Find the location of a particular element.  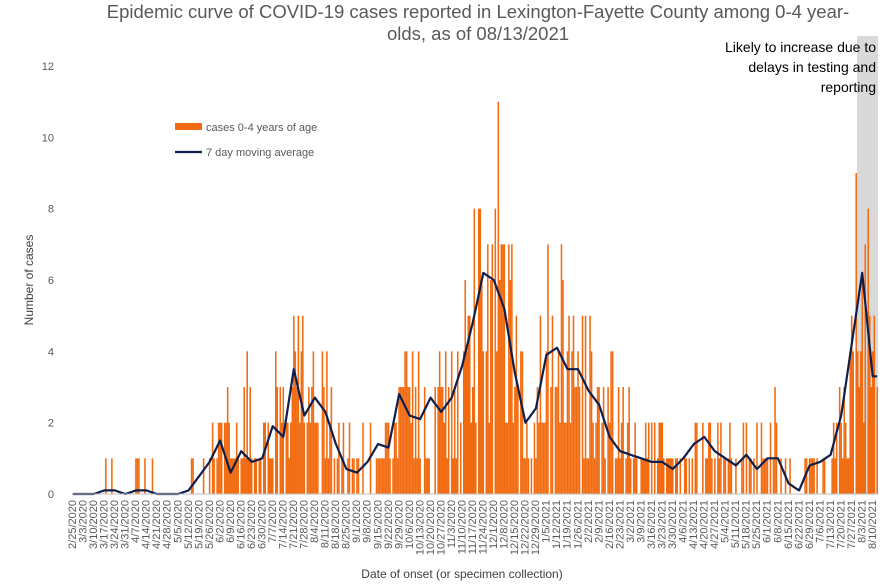

x-tick-label: 2/9/2021 is located at coordinates (599, 521).